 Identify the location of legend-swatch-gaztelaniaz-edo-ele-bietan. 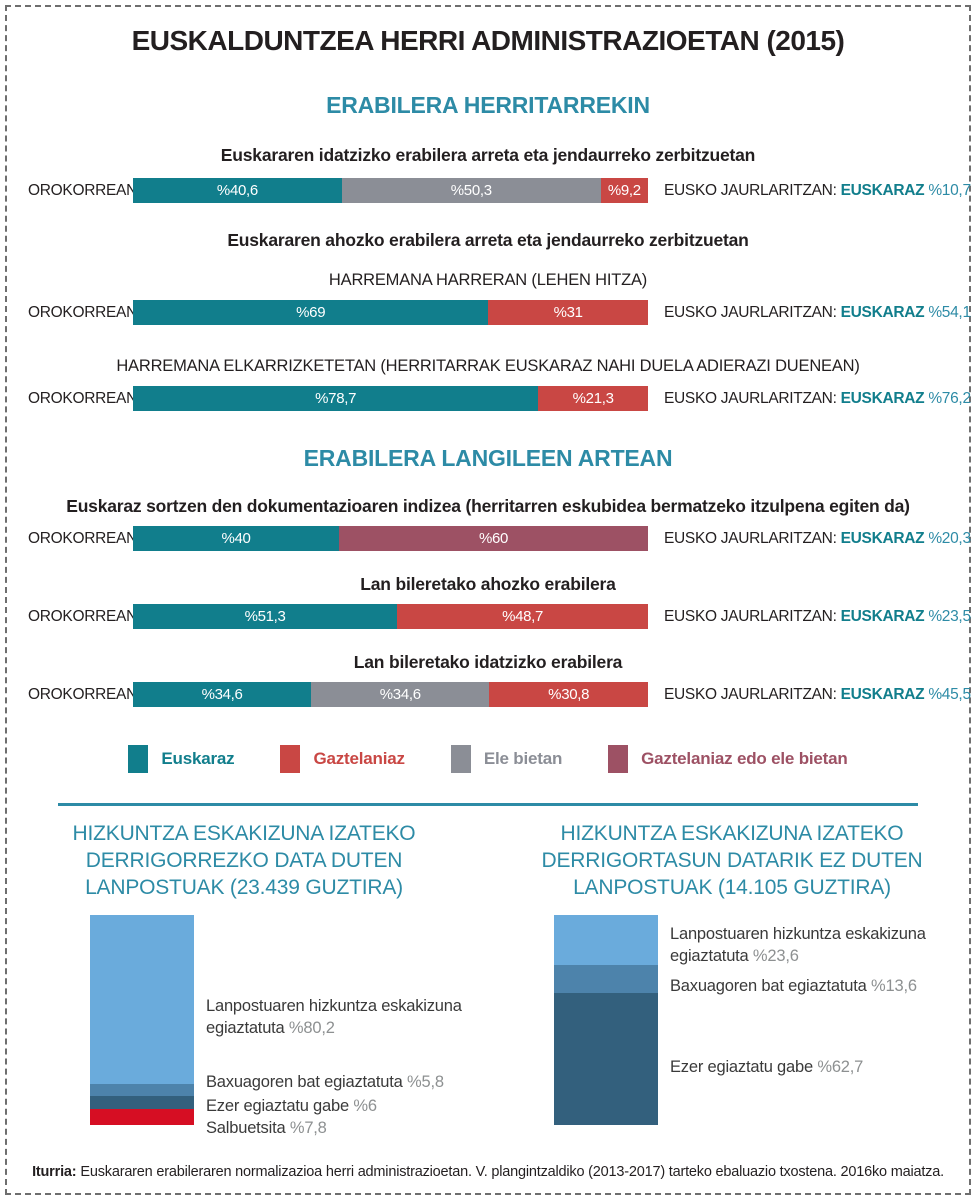
(618, 759).